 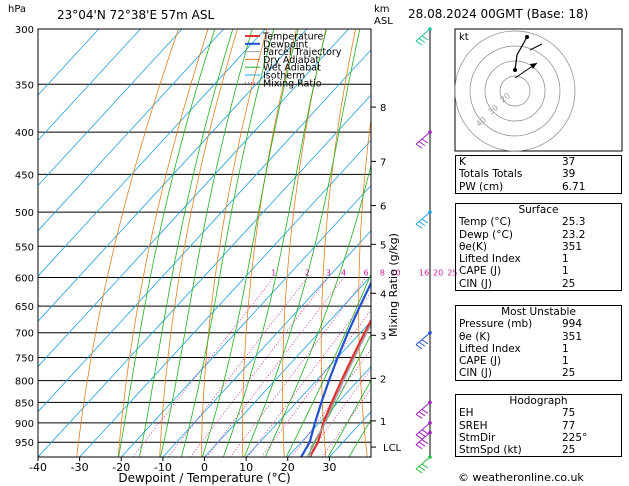 What do you see at coordinates (329, 467) in the screenshot?
I see `x-tick-label: 30` at bounding box center [329, 467].